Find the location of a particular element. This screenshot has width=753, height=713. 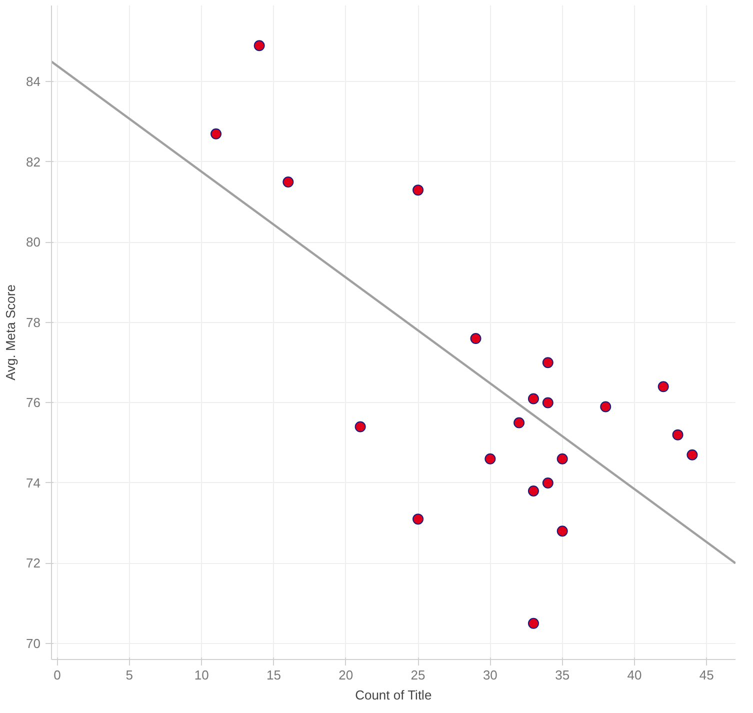

x-tick-label: 5 is located at coordinates (130, 675).